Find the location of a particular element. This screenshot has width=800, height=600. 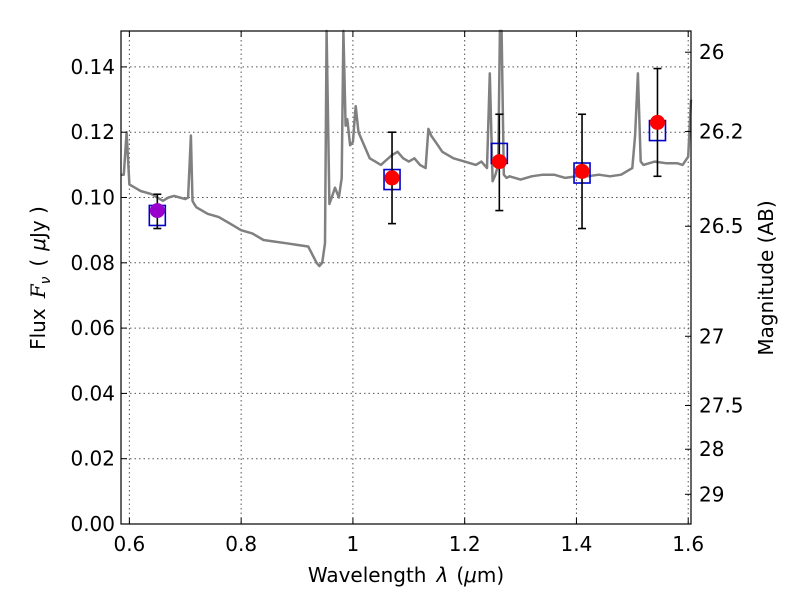

y-tick-label: 0.00 is located at coordinates (92, 524).